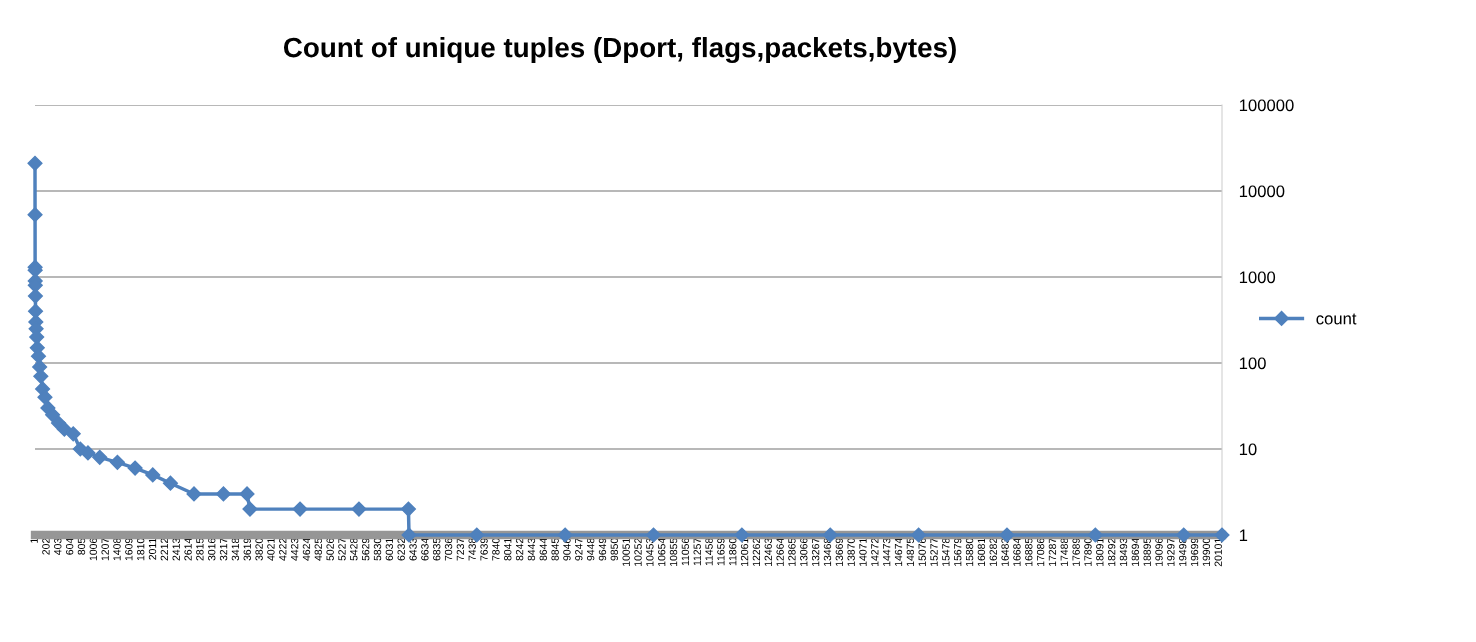 This screenshot has width=1476, height=642. Describe the element at coordinates (614, 549) in the screenshot. I see `x-tick-label: 9850` at that location.